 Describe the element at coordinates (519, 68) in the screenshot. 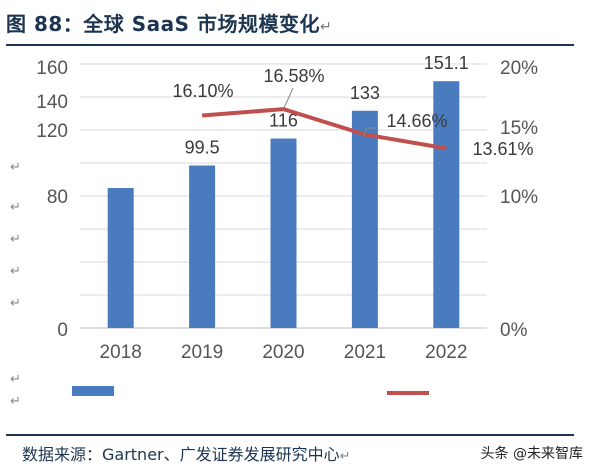

I see `right-axis-tick-label: 20%` at that location.